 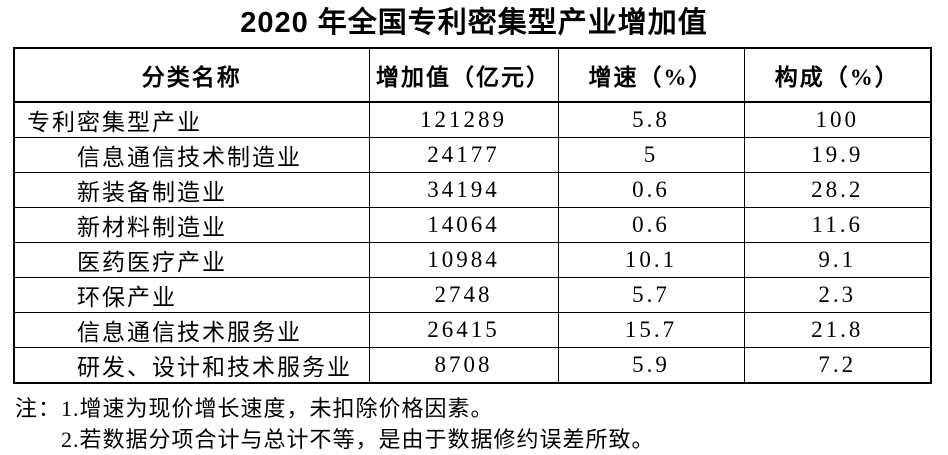 What do you see at coordinates (837, 330) in the screenshot?
I see `composition-cell: 21.8` at bounding box center [837, 330].